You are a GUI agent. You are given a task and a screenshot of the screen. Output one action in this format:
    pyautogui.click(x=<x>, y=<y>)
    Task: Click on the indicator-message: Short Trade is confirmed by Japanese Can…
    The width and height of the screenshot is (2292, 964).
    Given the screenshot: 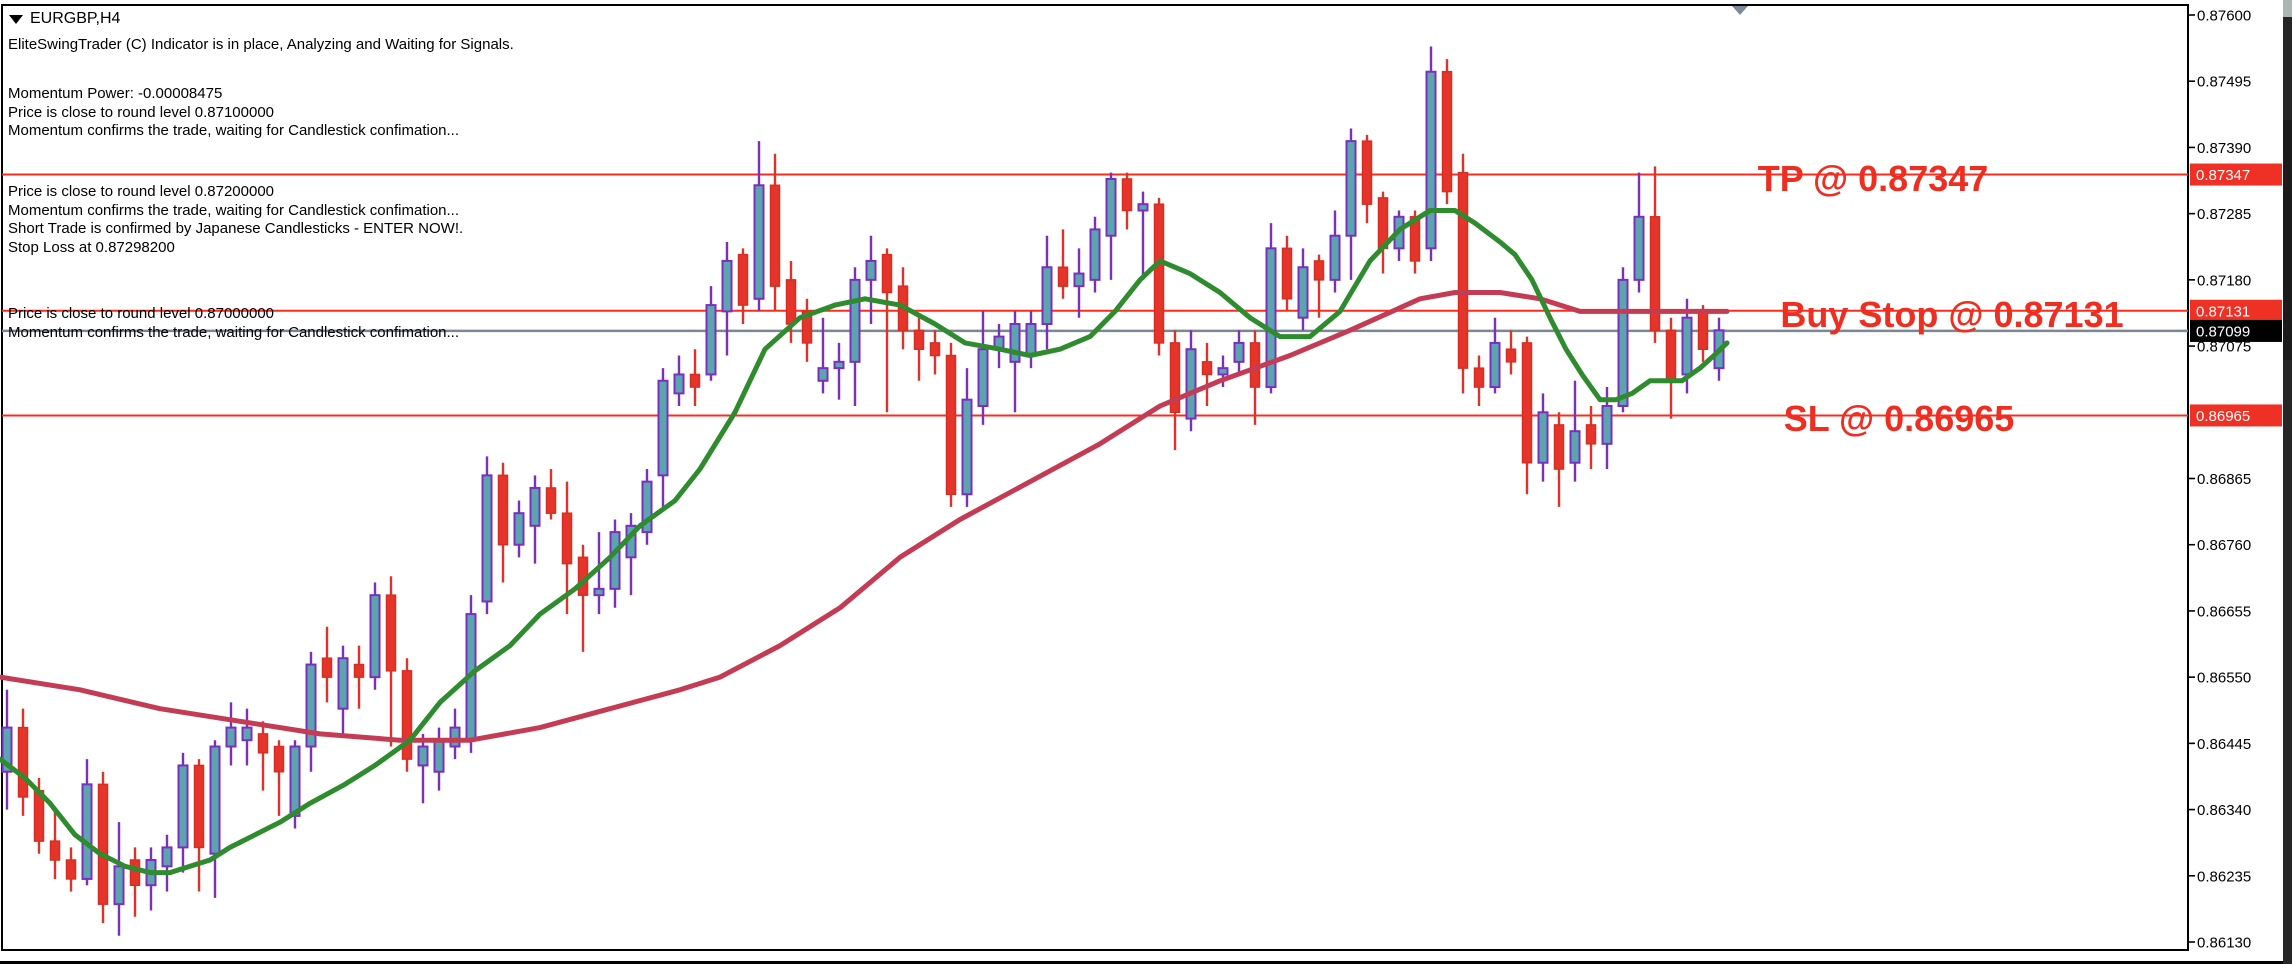 What is the action you would take?
    pyautogui.click(x=236, y=228)
    